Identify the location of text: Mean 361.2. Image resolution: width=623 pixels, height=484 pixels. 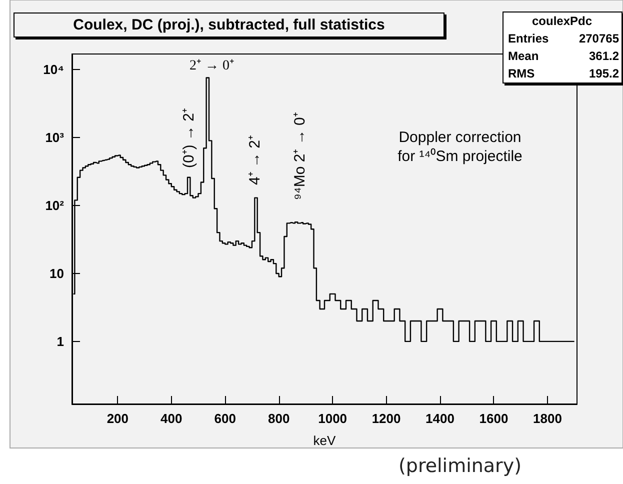
(563, 56).